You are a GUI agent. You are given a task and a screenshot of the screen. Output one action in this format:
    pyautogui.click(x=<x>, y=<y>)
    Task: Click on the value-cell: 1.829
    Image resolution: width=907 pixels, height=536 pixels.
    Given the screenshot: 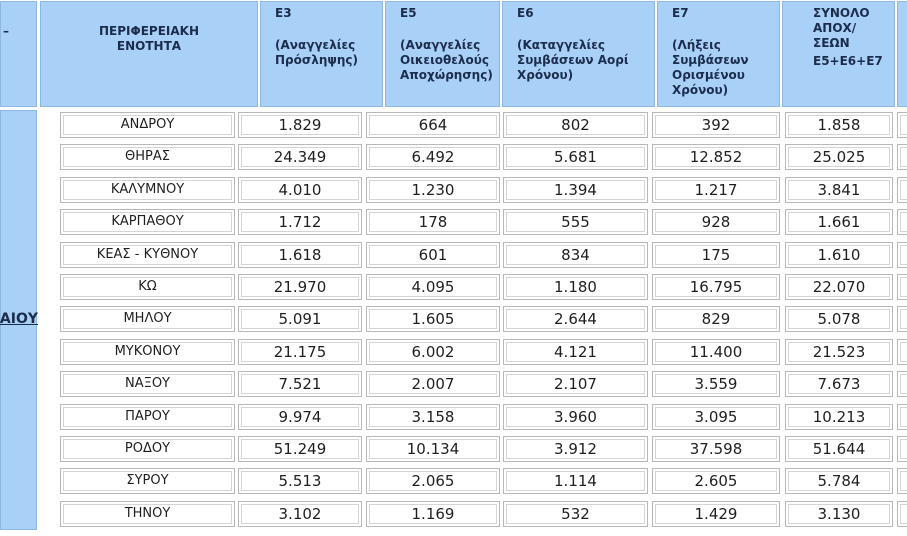 What is the action you would take?
    pyautogui.click(x=300, y=125)
    